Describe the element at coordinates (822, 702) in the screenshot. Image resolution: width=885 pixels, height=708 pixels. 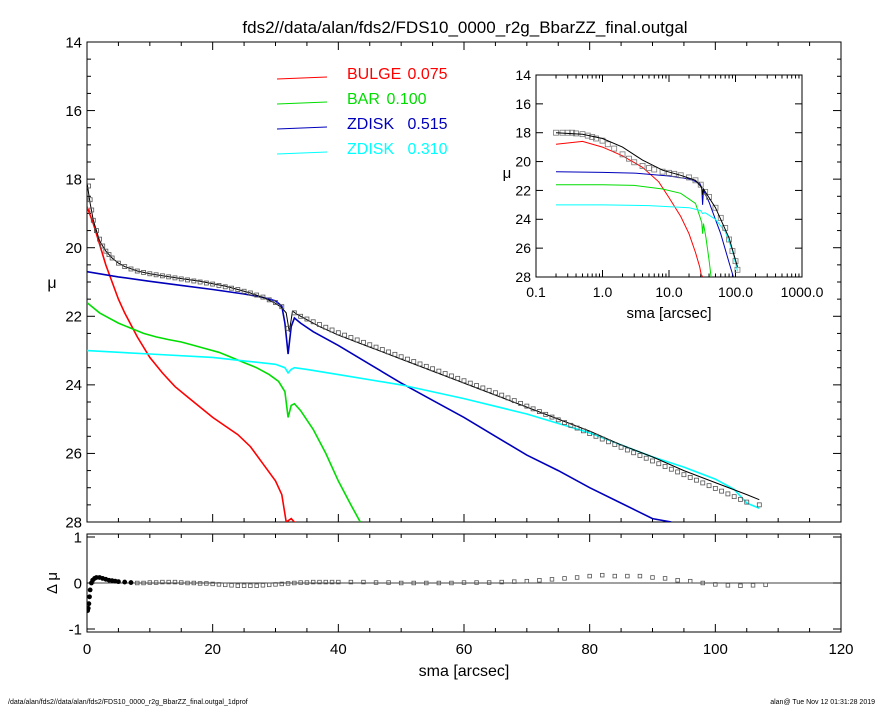
I see `footer-timestamp: alan@ Tue Nov 12 01:31:28 2019` at that location.